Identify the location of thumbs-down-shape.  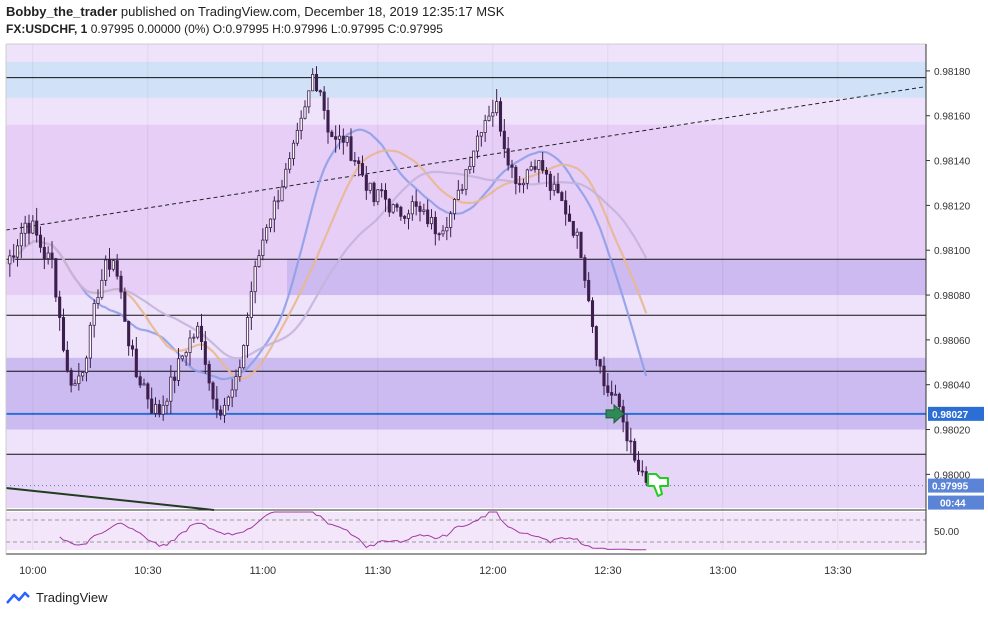
(658, 485).